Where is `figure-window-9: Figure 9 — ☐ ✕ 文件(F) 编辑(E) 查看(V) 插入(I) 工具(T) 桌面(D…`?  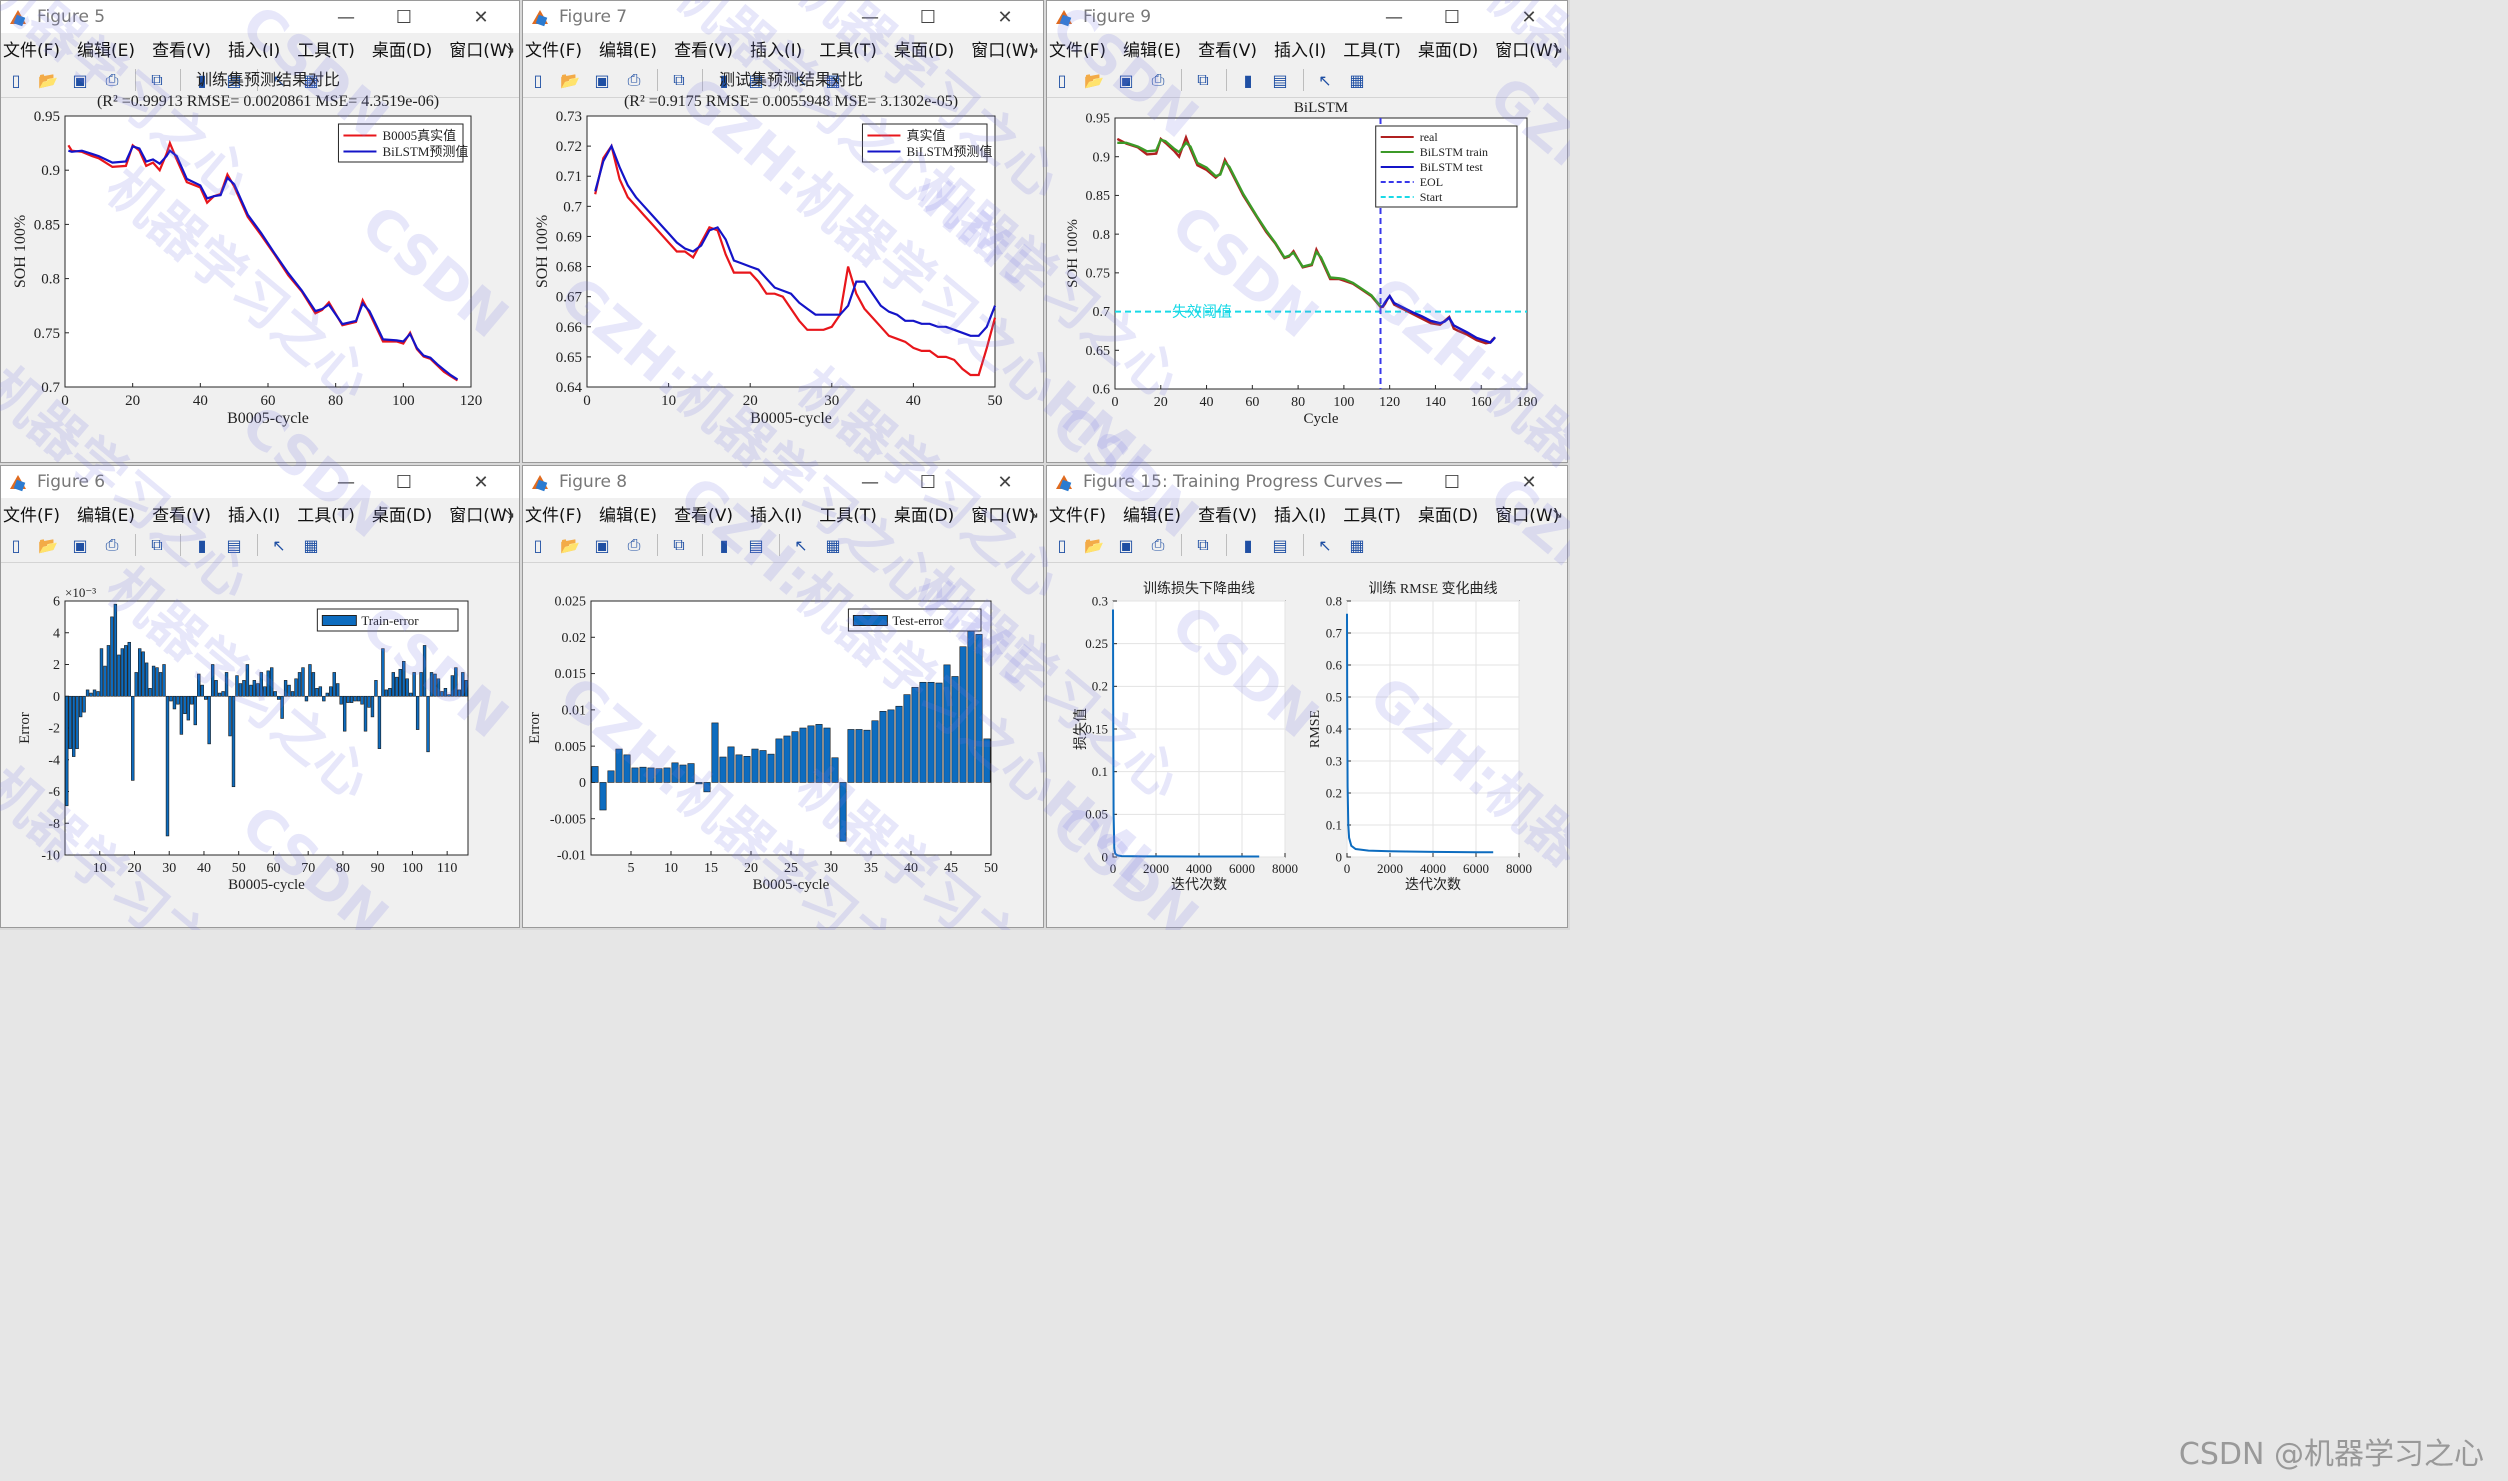 figure-window-9: Figure 9 — ☐ ✕ 文件(F) 编辑(E) 查看(V) 插入(I) 工具(T) 桌面(D… is located at coordinates (1307, 231).